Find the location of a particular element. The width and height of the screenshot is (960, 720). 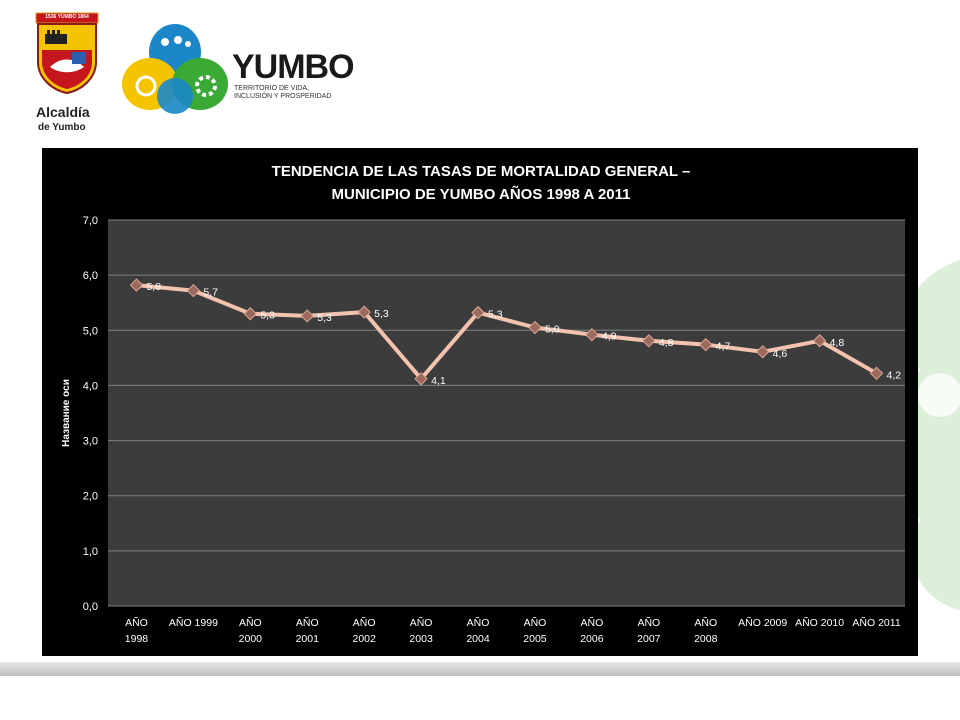

data-label: 4,7 is located at coordinates (723, 347).